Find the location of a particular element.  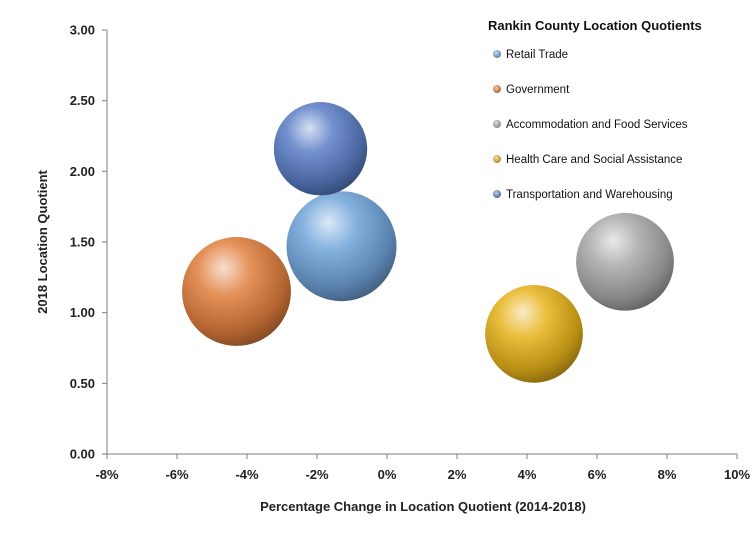

y-tick-label: 2.50 is located at coordinates (82, 100).